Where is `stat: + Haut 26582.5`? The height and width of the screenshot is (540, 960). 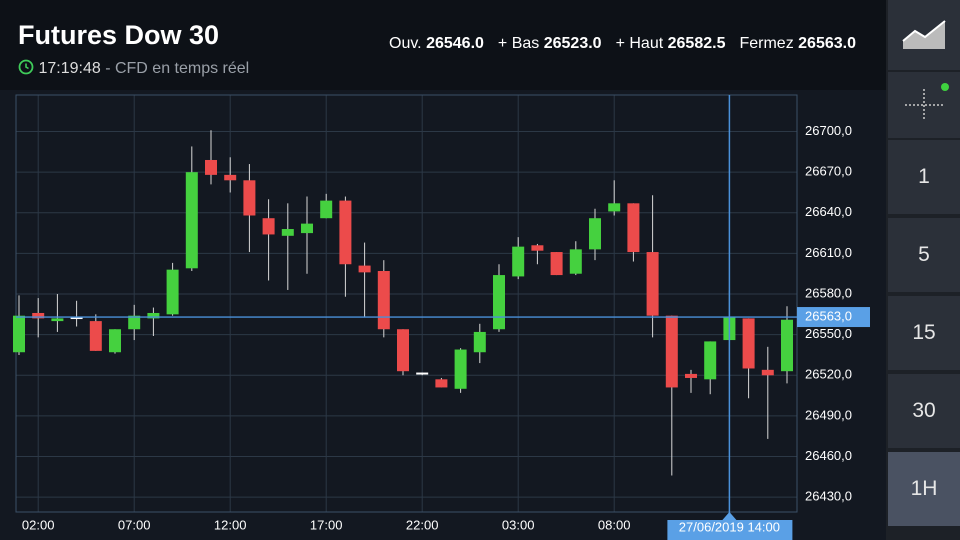
stat: + Haut 26582.5 is located at coordinates (671, 43).